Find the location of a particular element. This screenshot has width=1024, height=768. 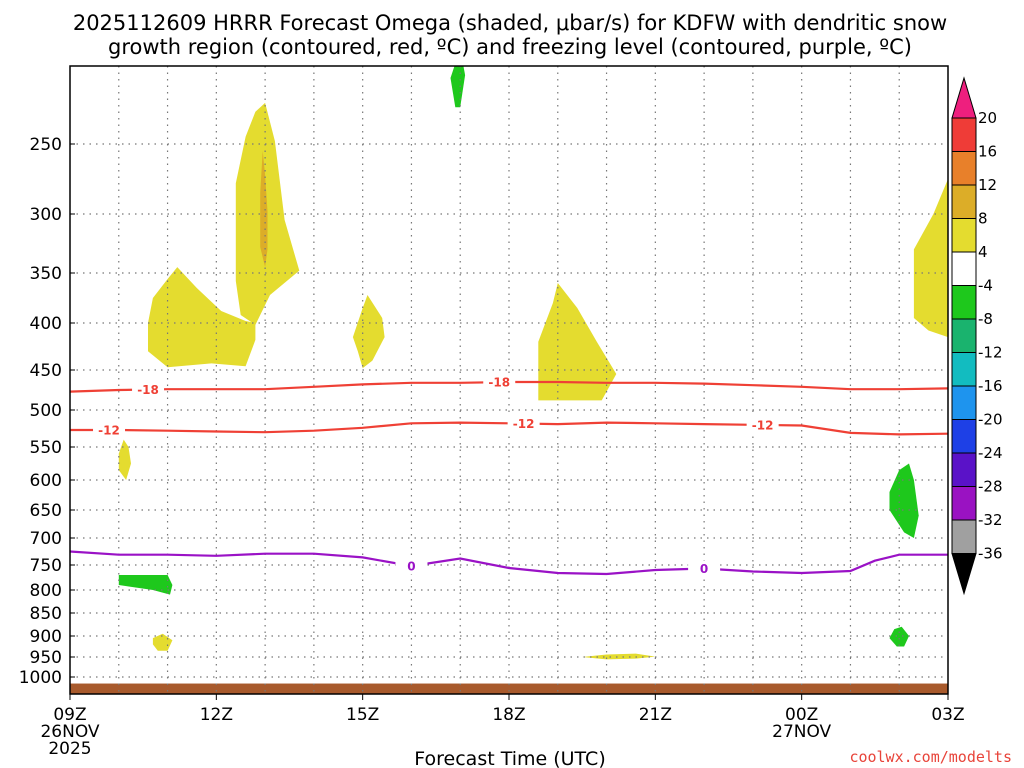

colorbar-label: 4 is located at coordinates (983, 252).